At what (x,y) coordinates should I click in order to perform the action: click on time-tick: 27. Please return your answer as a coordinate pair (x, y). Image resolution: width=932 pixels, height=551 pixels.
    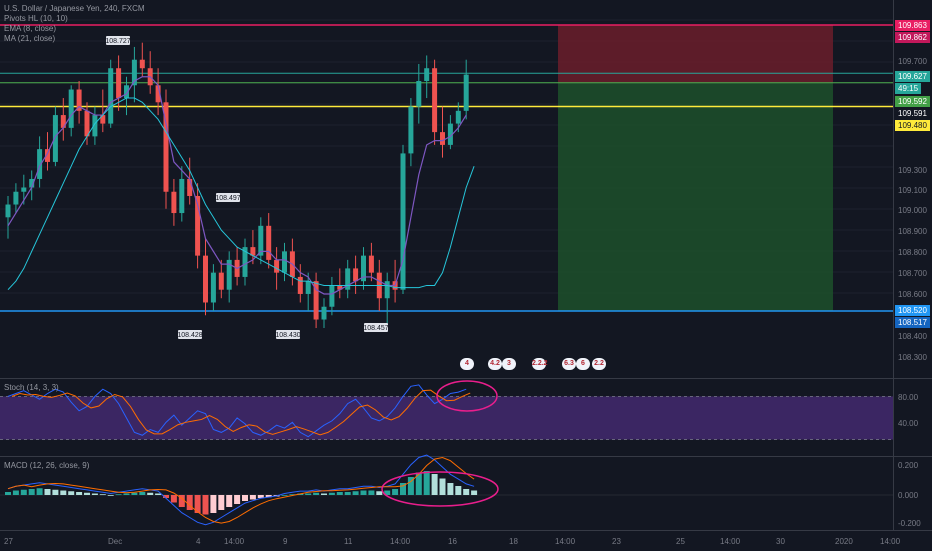
    Looking at the image, I should click on (8, 541).